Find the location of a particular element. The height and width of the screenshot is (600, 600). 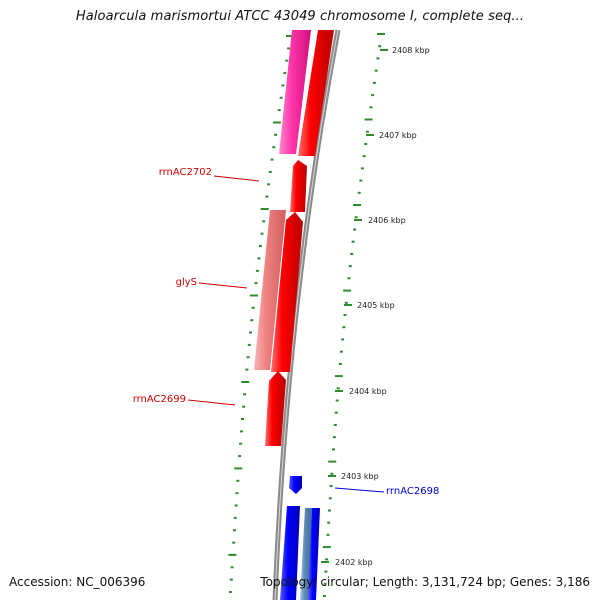

inner-dotted-track is located at coordinates (261, 314).